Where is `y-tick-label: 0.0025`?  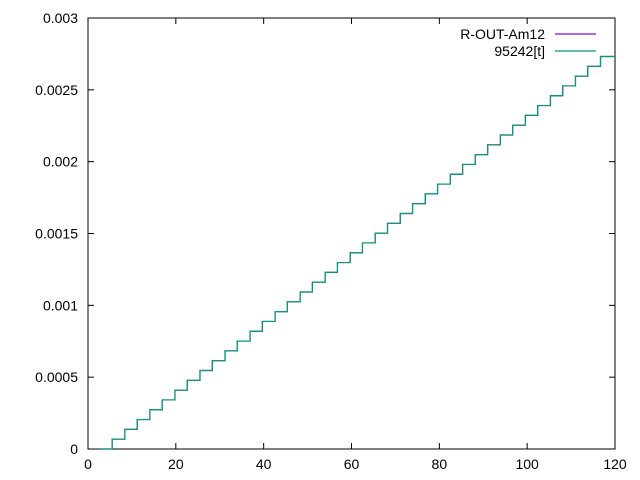 y-tick-label: 0.0025 is located at coordinates (56, 90).